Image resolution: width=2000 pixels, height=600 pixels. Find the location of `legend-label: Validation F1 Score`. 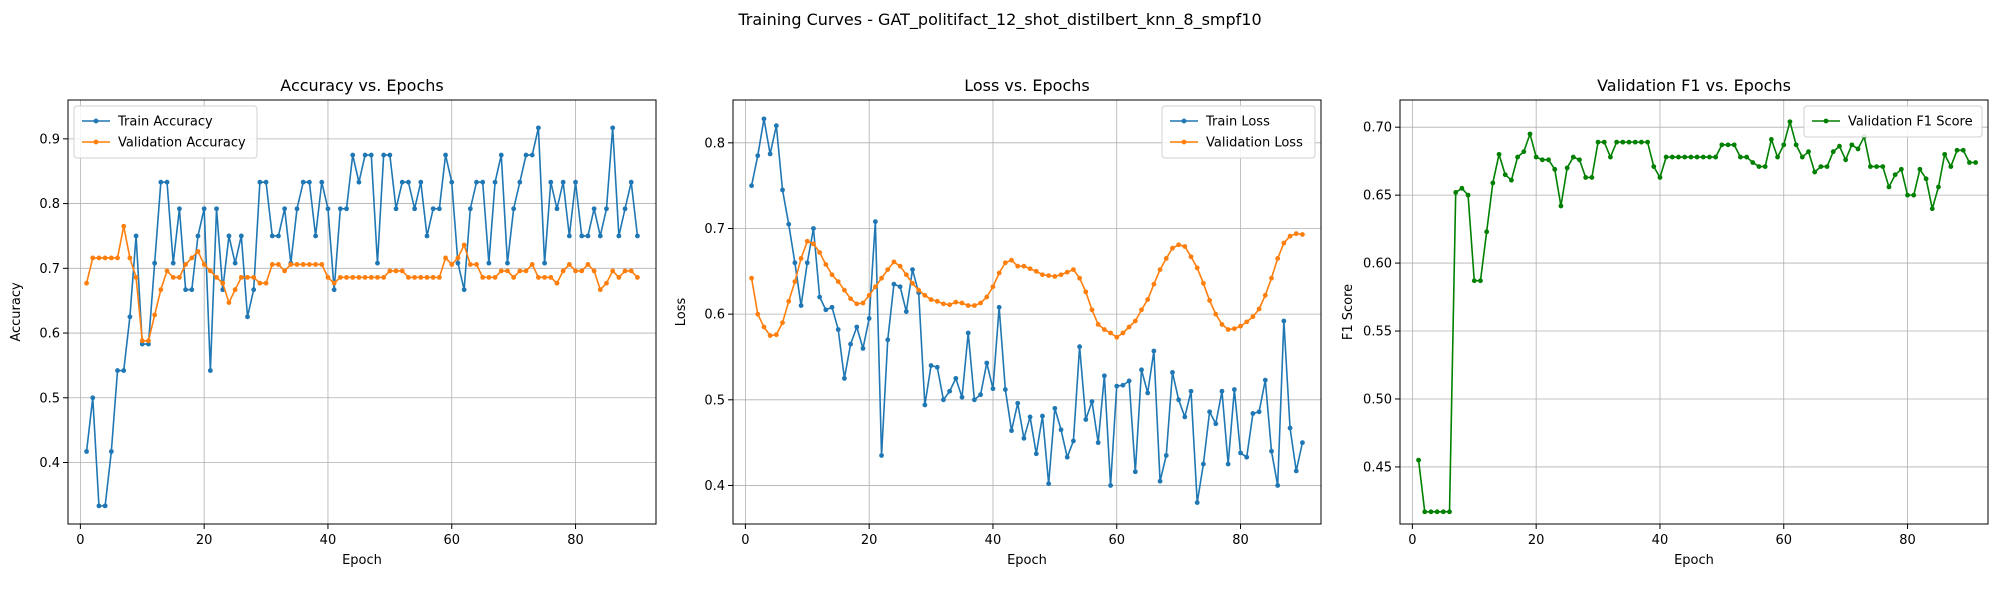

legend-label: Validation F1 Score is located at coordinates (1910, 122).